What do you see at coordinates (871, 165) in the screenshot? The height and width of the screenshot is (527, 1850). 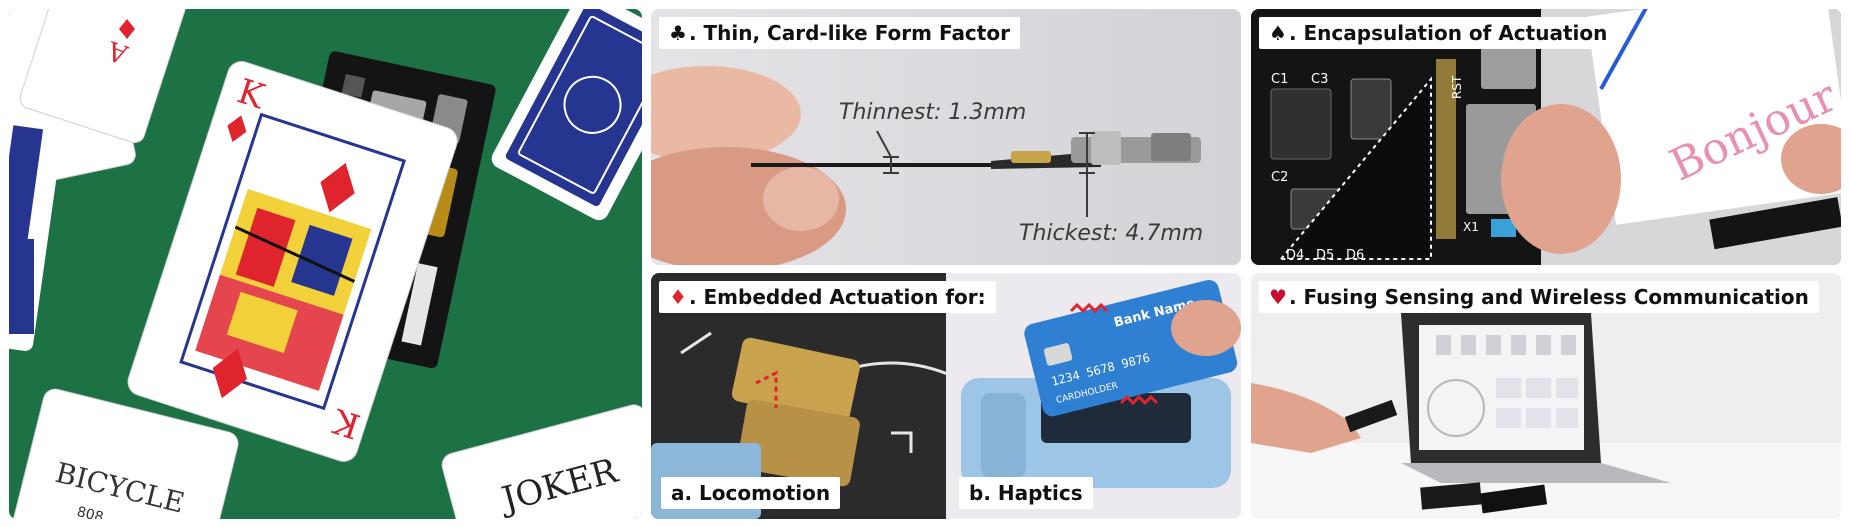 I see `thin-board-edge` at bounding box center [871, 165].